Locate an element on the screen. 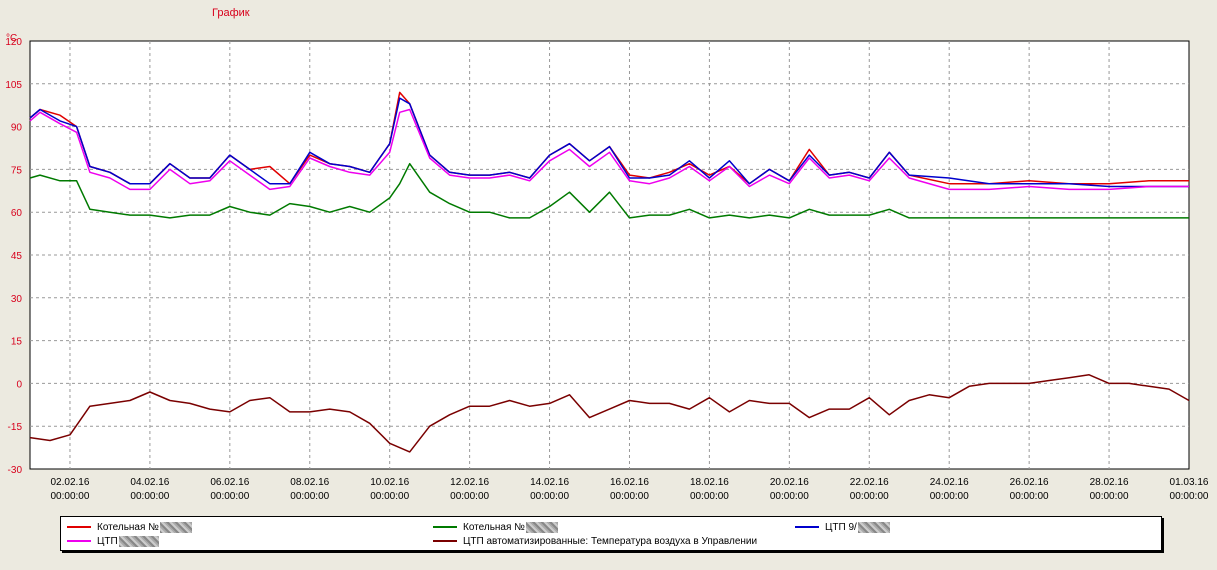 The image size is (1217, 570). y-tick-label: 0 is located at coordinates (19, 384).